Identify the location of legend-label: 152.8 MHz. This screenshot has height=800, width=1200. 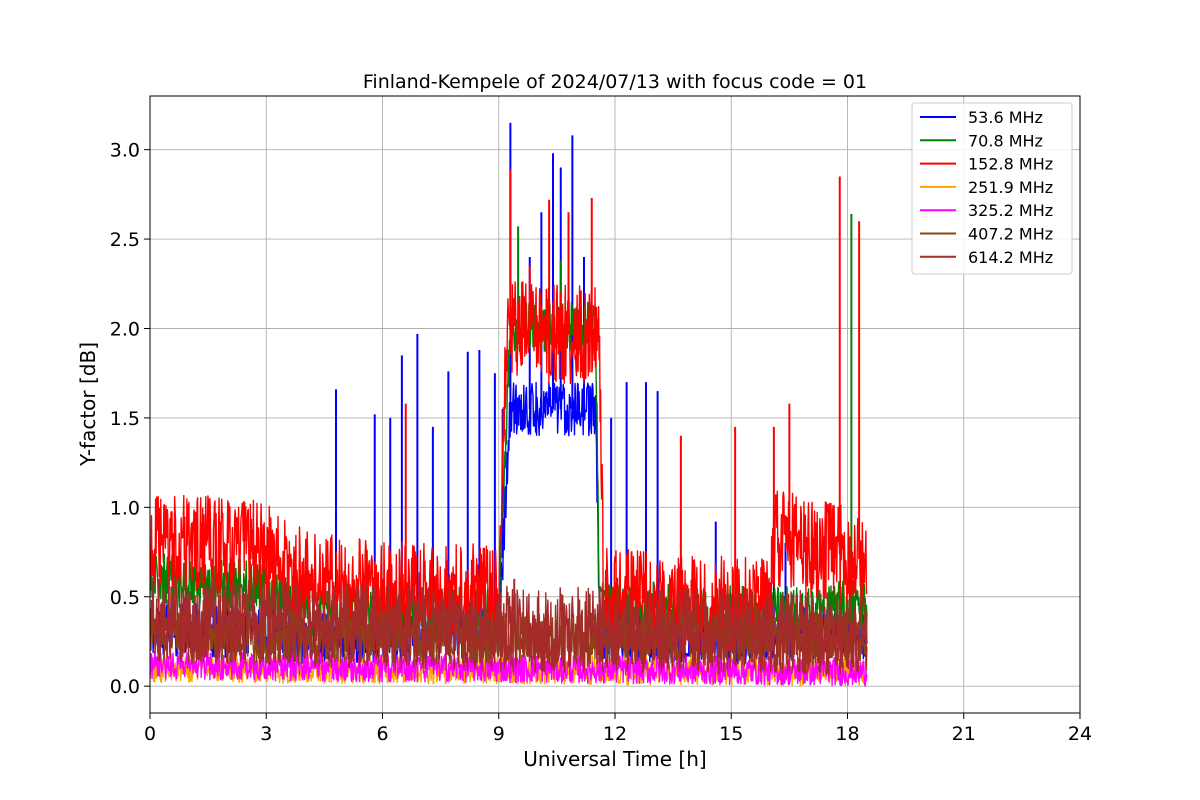
(1010, 164).